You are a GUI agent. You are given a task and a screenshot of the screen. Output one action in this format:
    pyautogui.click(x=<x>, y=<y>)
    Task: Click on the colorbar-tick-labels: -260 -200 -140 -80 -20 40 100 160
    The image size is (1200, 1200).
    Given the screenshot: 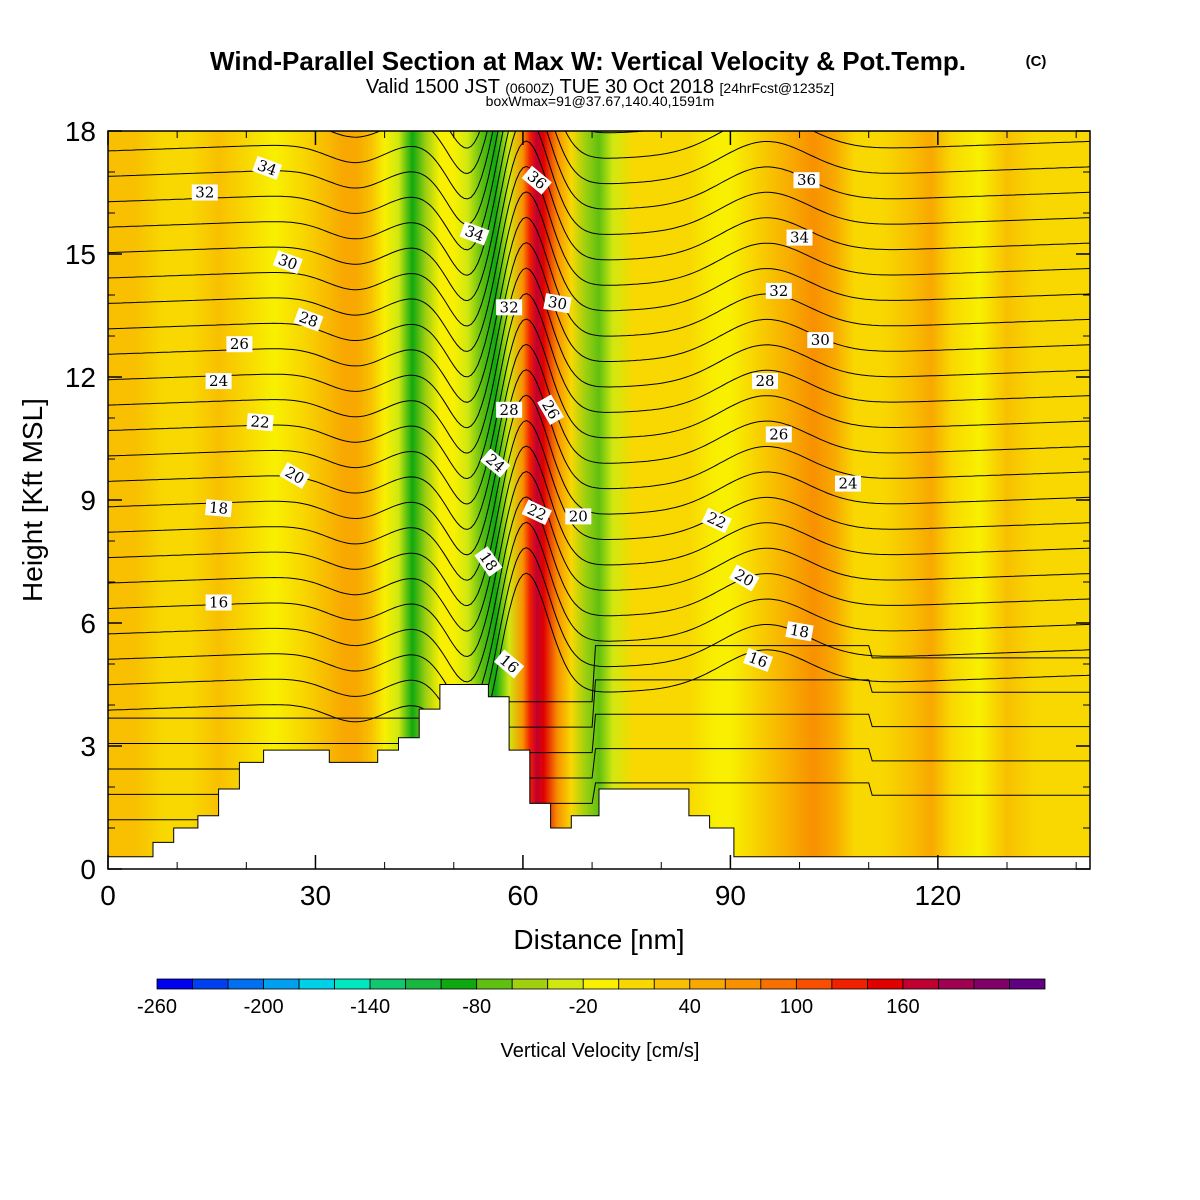 What is the action you would take?
    pyautogui.click(x=528, y=1007)
    